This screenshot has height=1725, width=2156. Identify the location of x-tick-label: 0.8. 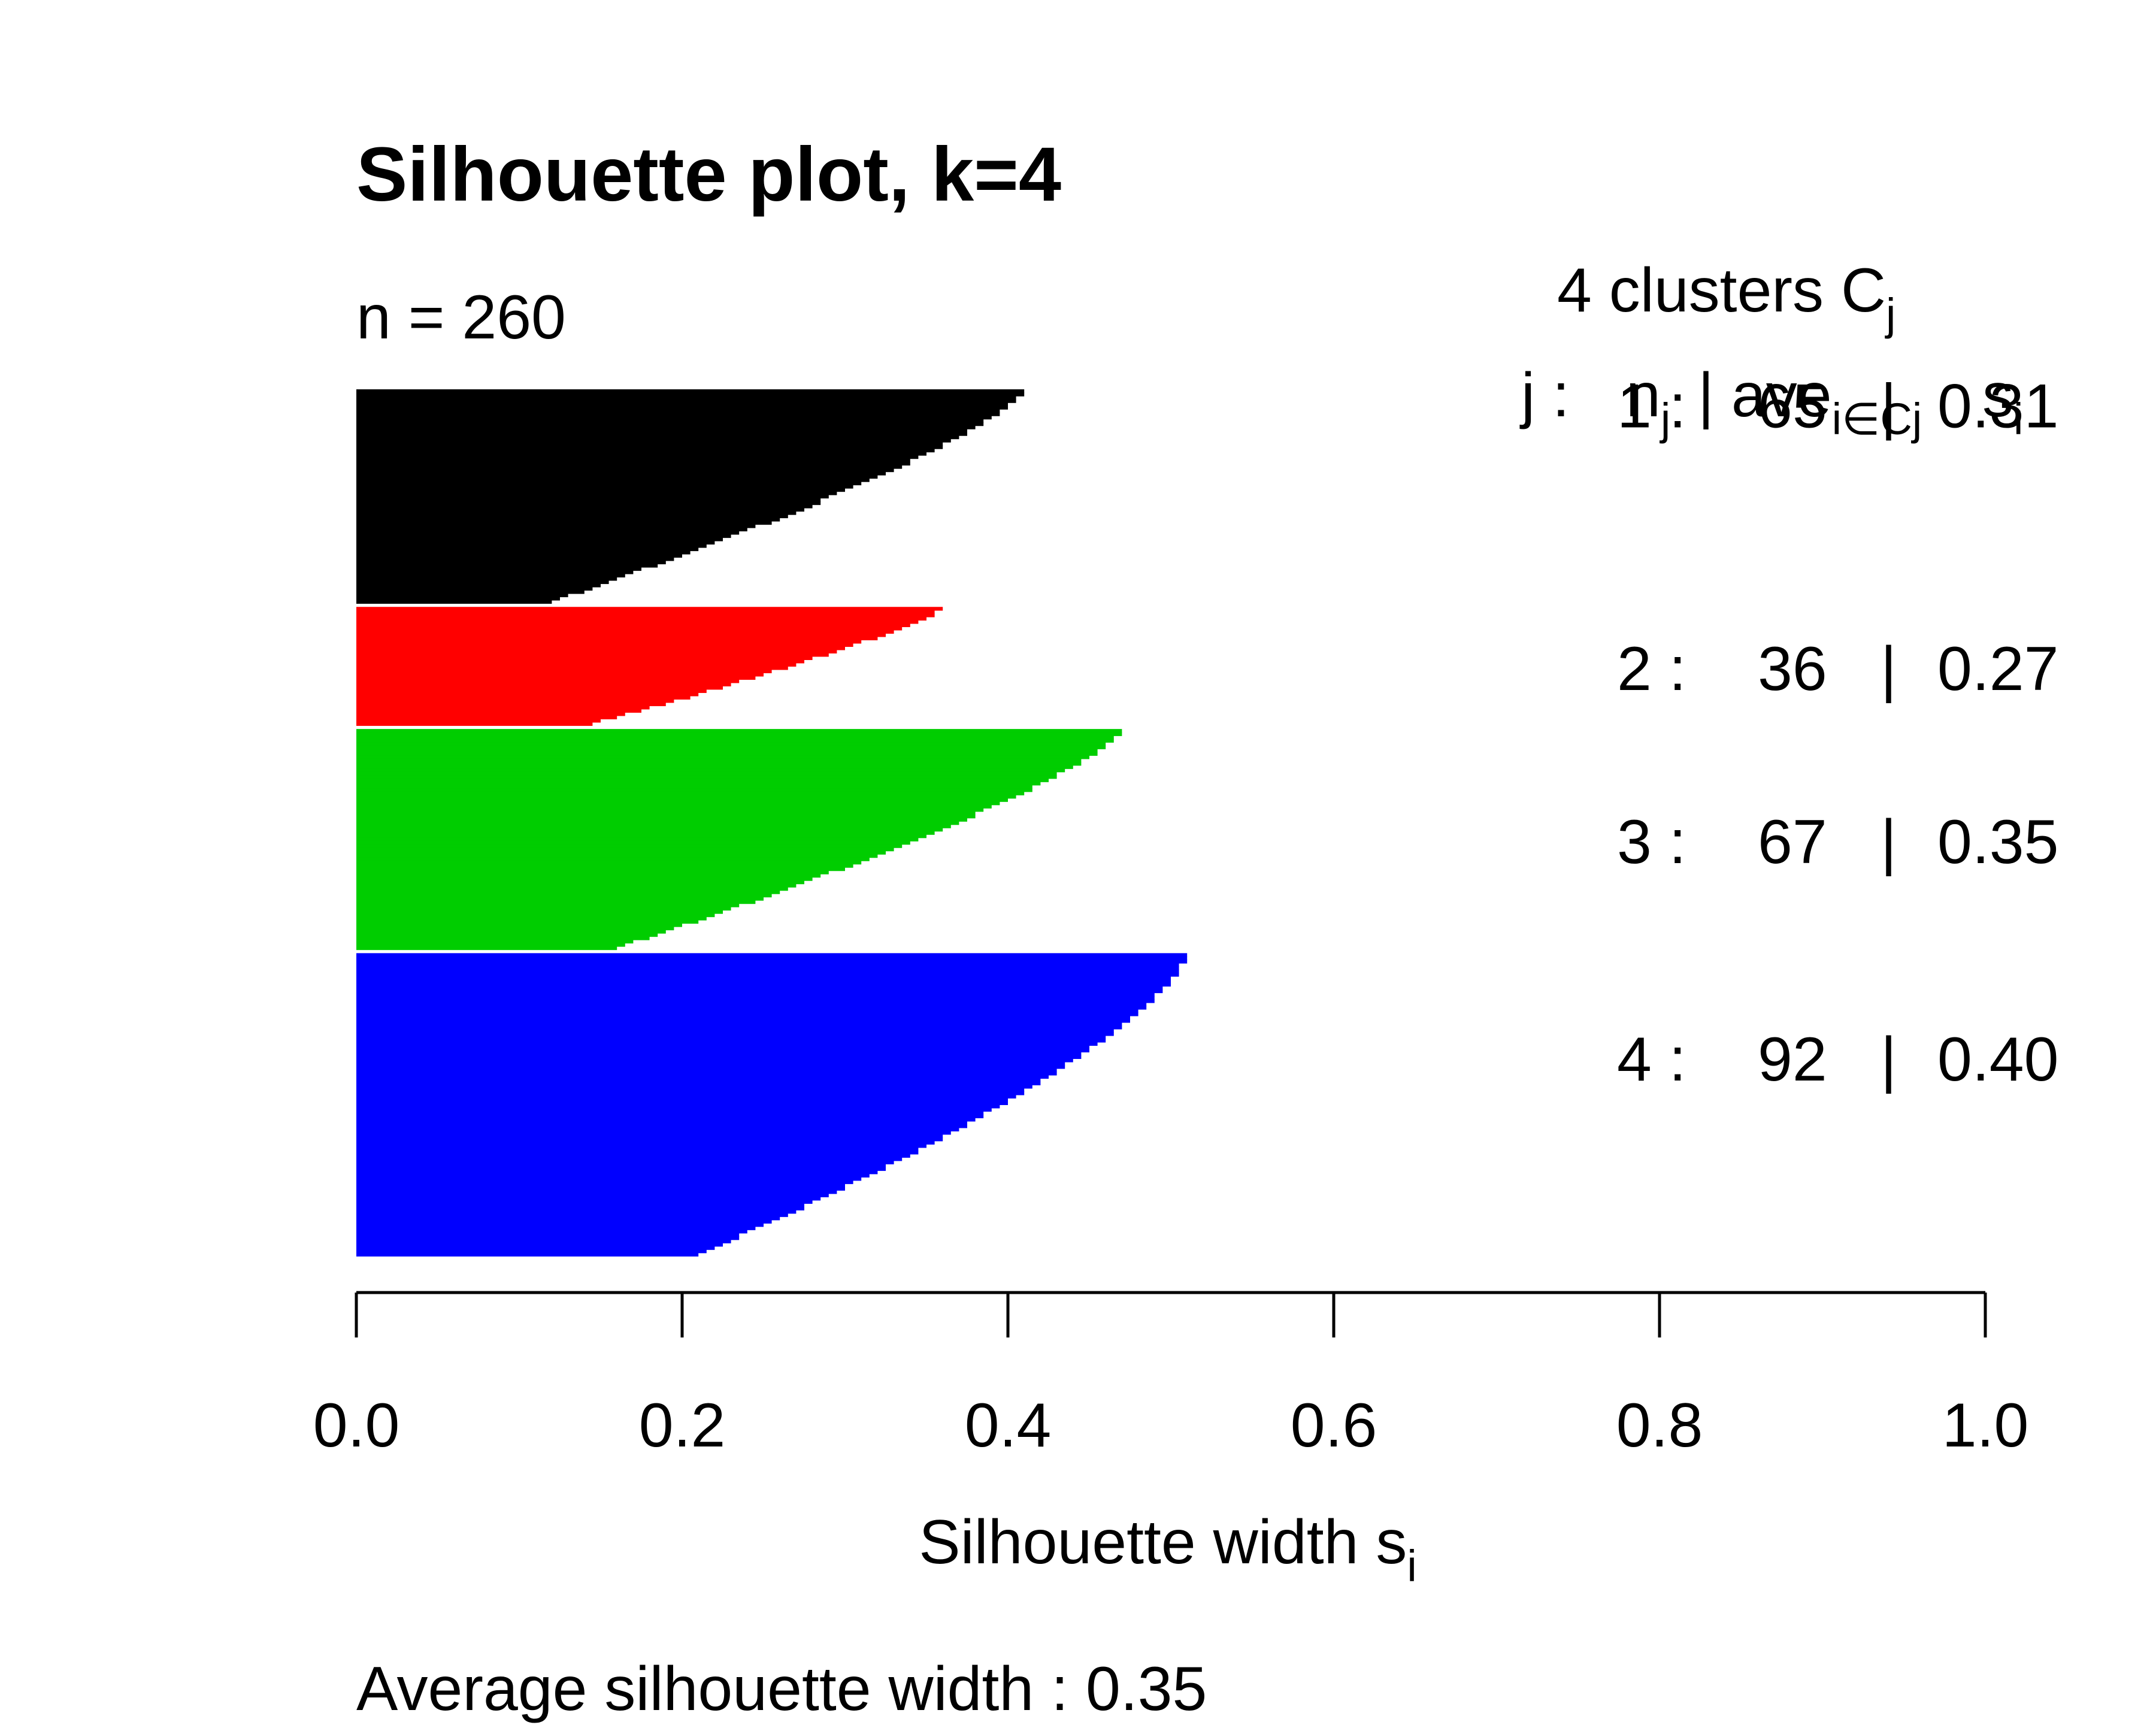
(1660, 1425).